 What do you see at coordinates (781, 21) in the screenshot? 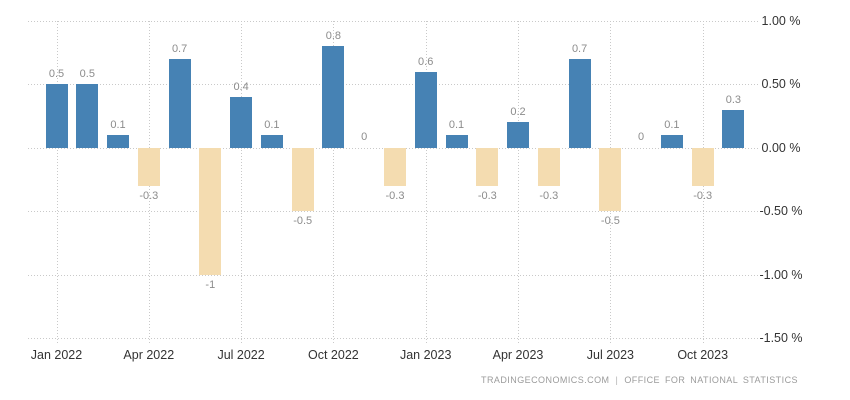
I see `y-tick-label: 1.00 %` at bounding box center [781, 21].